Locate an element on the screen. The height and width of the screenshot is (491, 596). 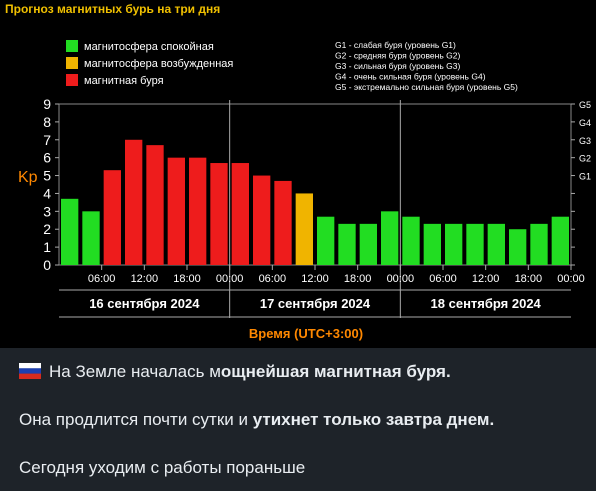
legend-swatch-active is located at coordinates (72, 63).